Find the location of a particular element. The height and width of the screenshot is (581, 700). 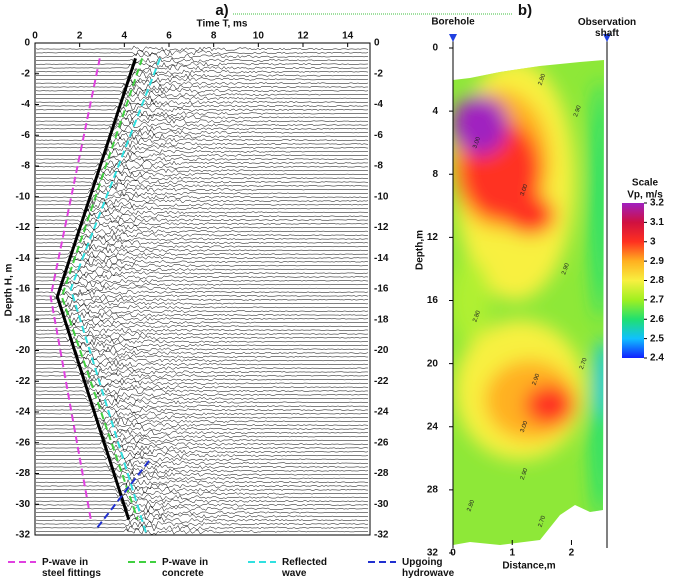

y-tick-label: -32 is located at coordinates (381, 535).